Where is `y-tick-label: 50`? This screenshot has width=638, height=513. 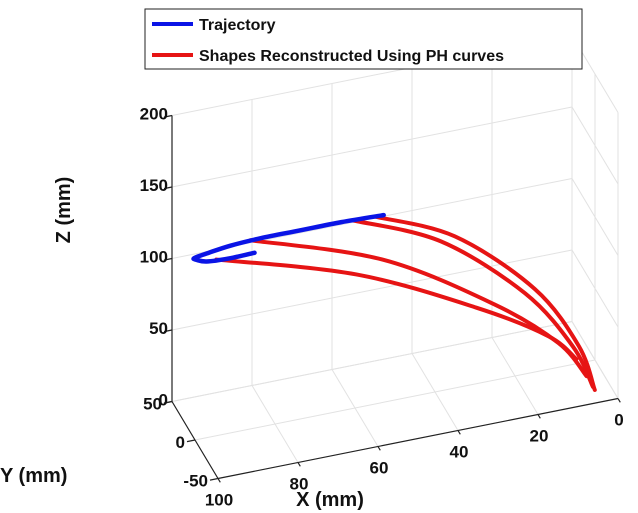 y-tick-label: 50 is located at coordinates (152, 404).